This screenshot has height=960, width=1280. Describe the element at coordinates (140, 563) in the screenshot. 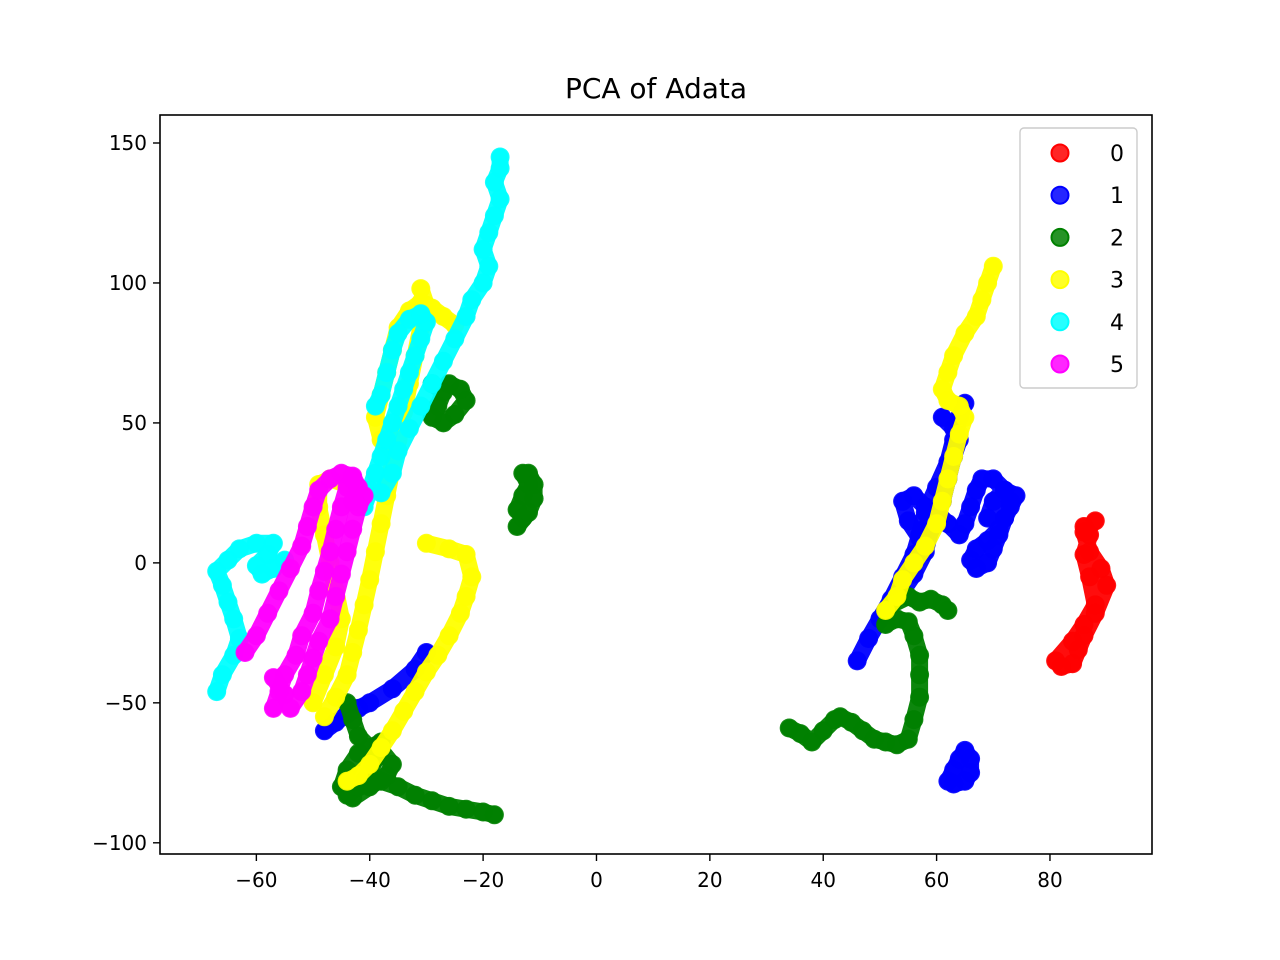

I see `y-tick-label: 0` at that location.